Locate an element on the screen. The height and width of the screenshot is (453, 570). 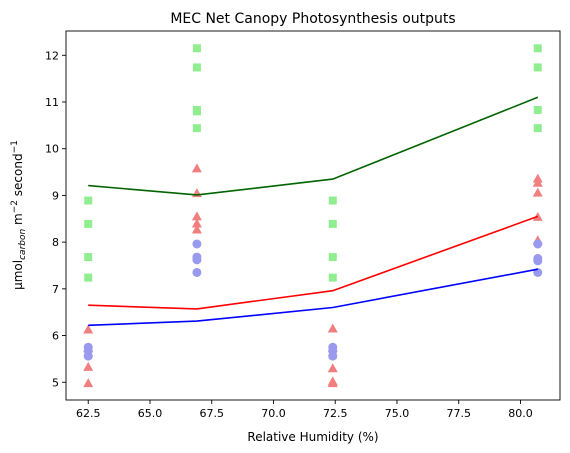
y-axis-label-mid: m is located at coordinates (18, 221).